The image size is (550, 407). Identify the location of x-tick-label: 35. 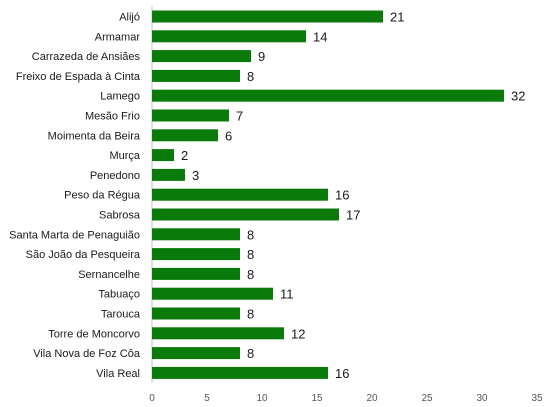
(537, 398).